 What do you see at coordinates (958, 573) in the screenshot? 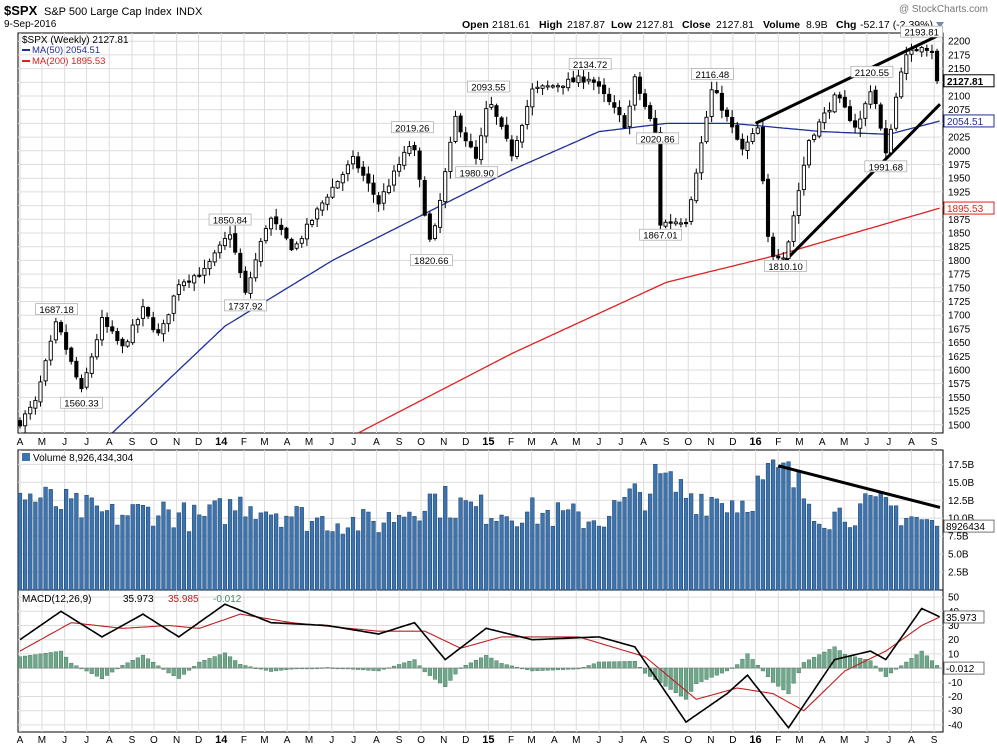
I see `volume-y-tick: 2.5B` at bounding box center [958, 573].